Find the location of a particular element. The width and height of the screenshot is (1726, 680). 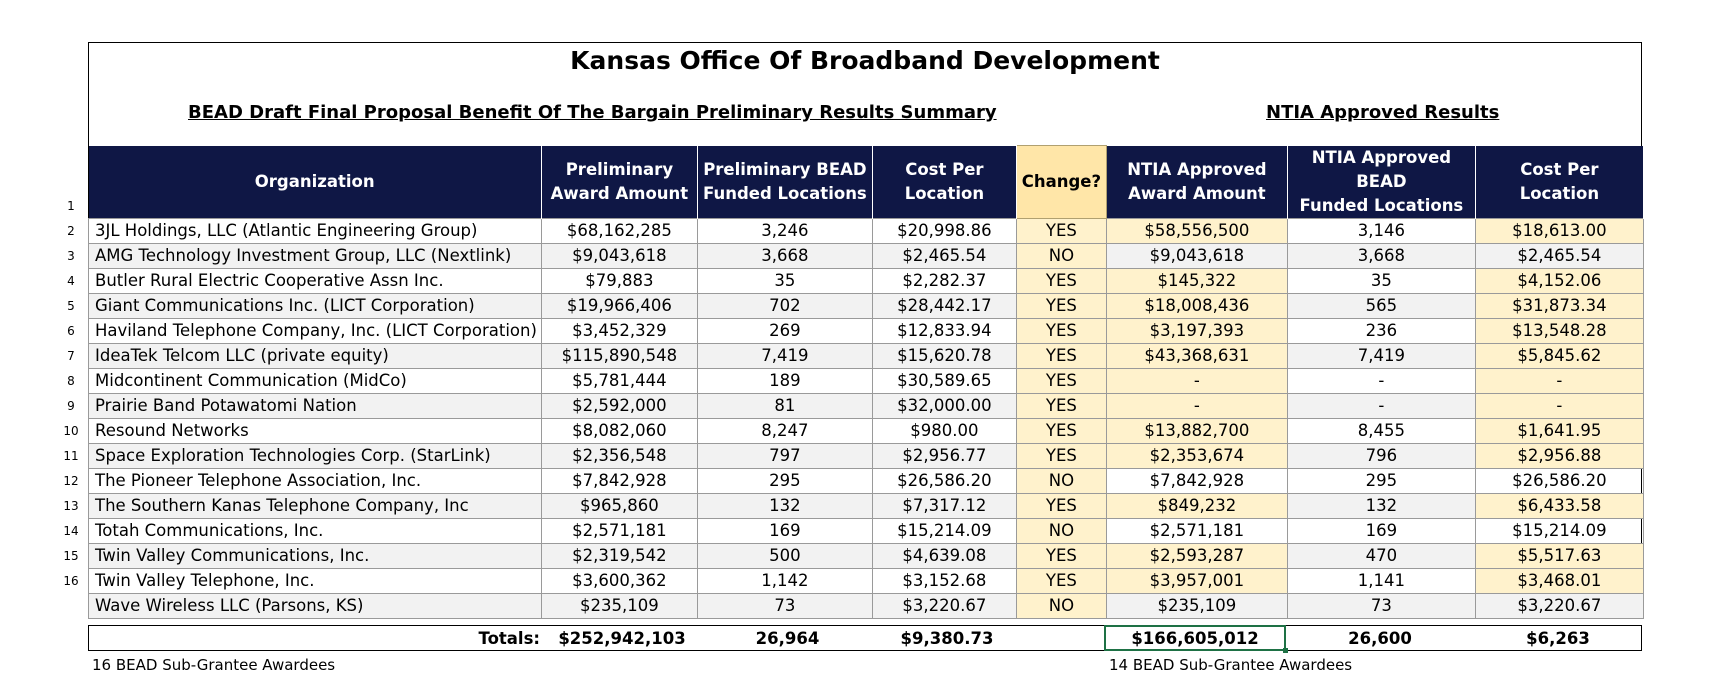

cell-cost-per-location: $2,465.54 is located at coordinates (944, 255).